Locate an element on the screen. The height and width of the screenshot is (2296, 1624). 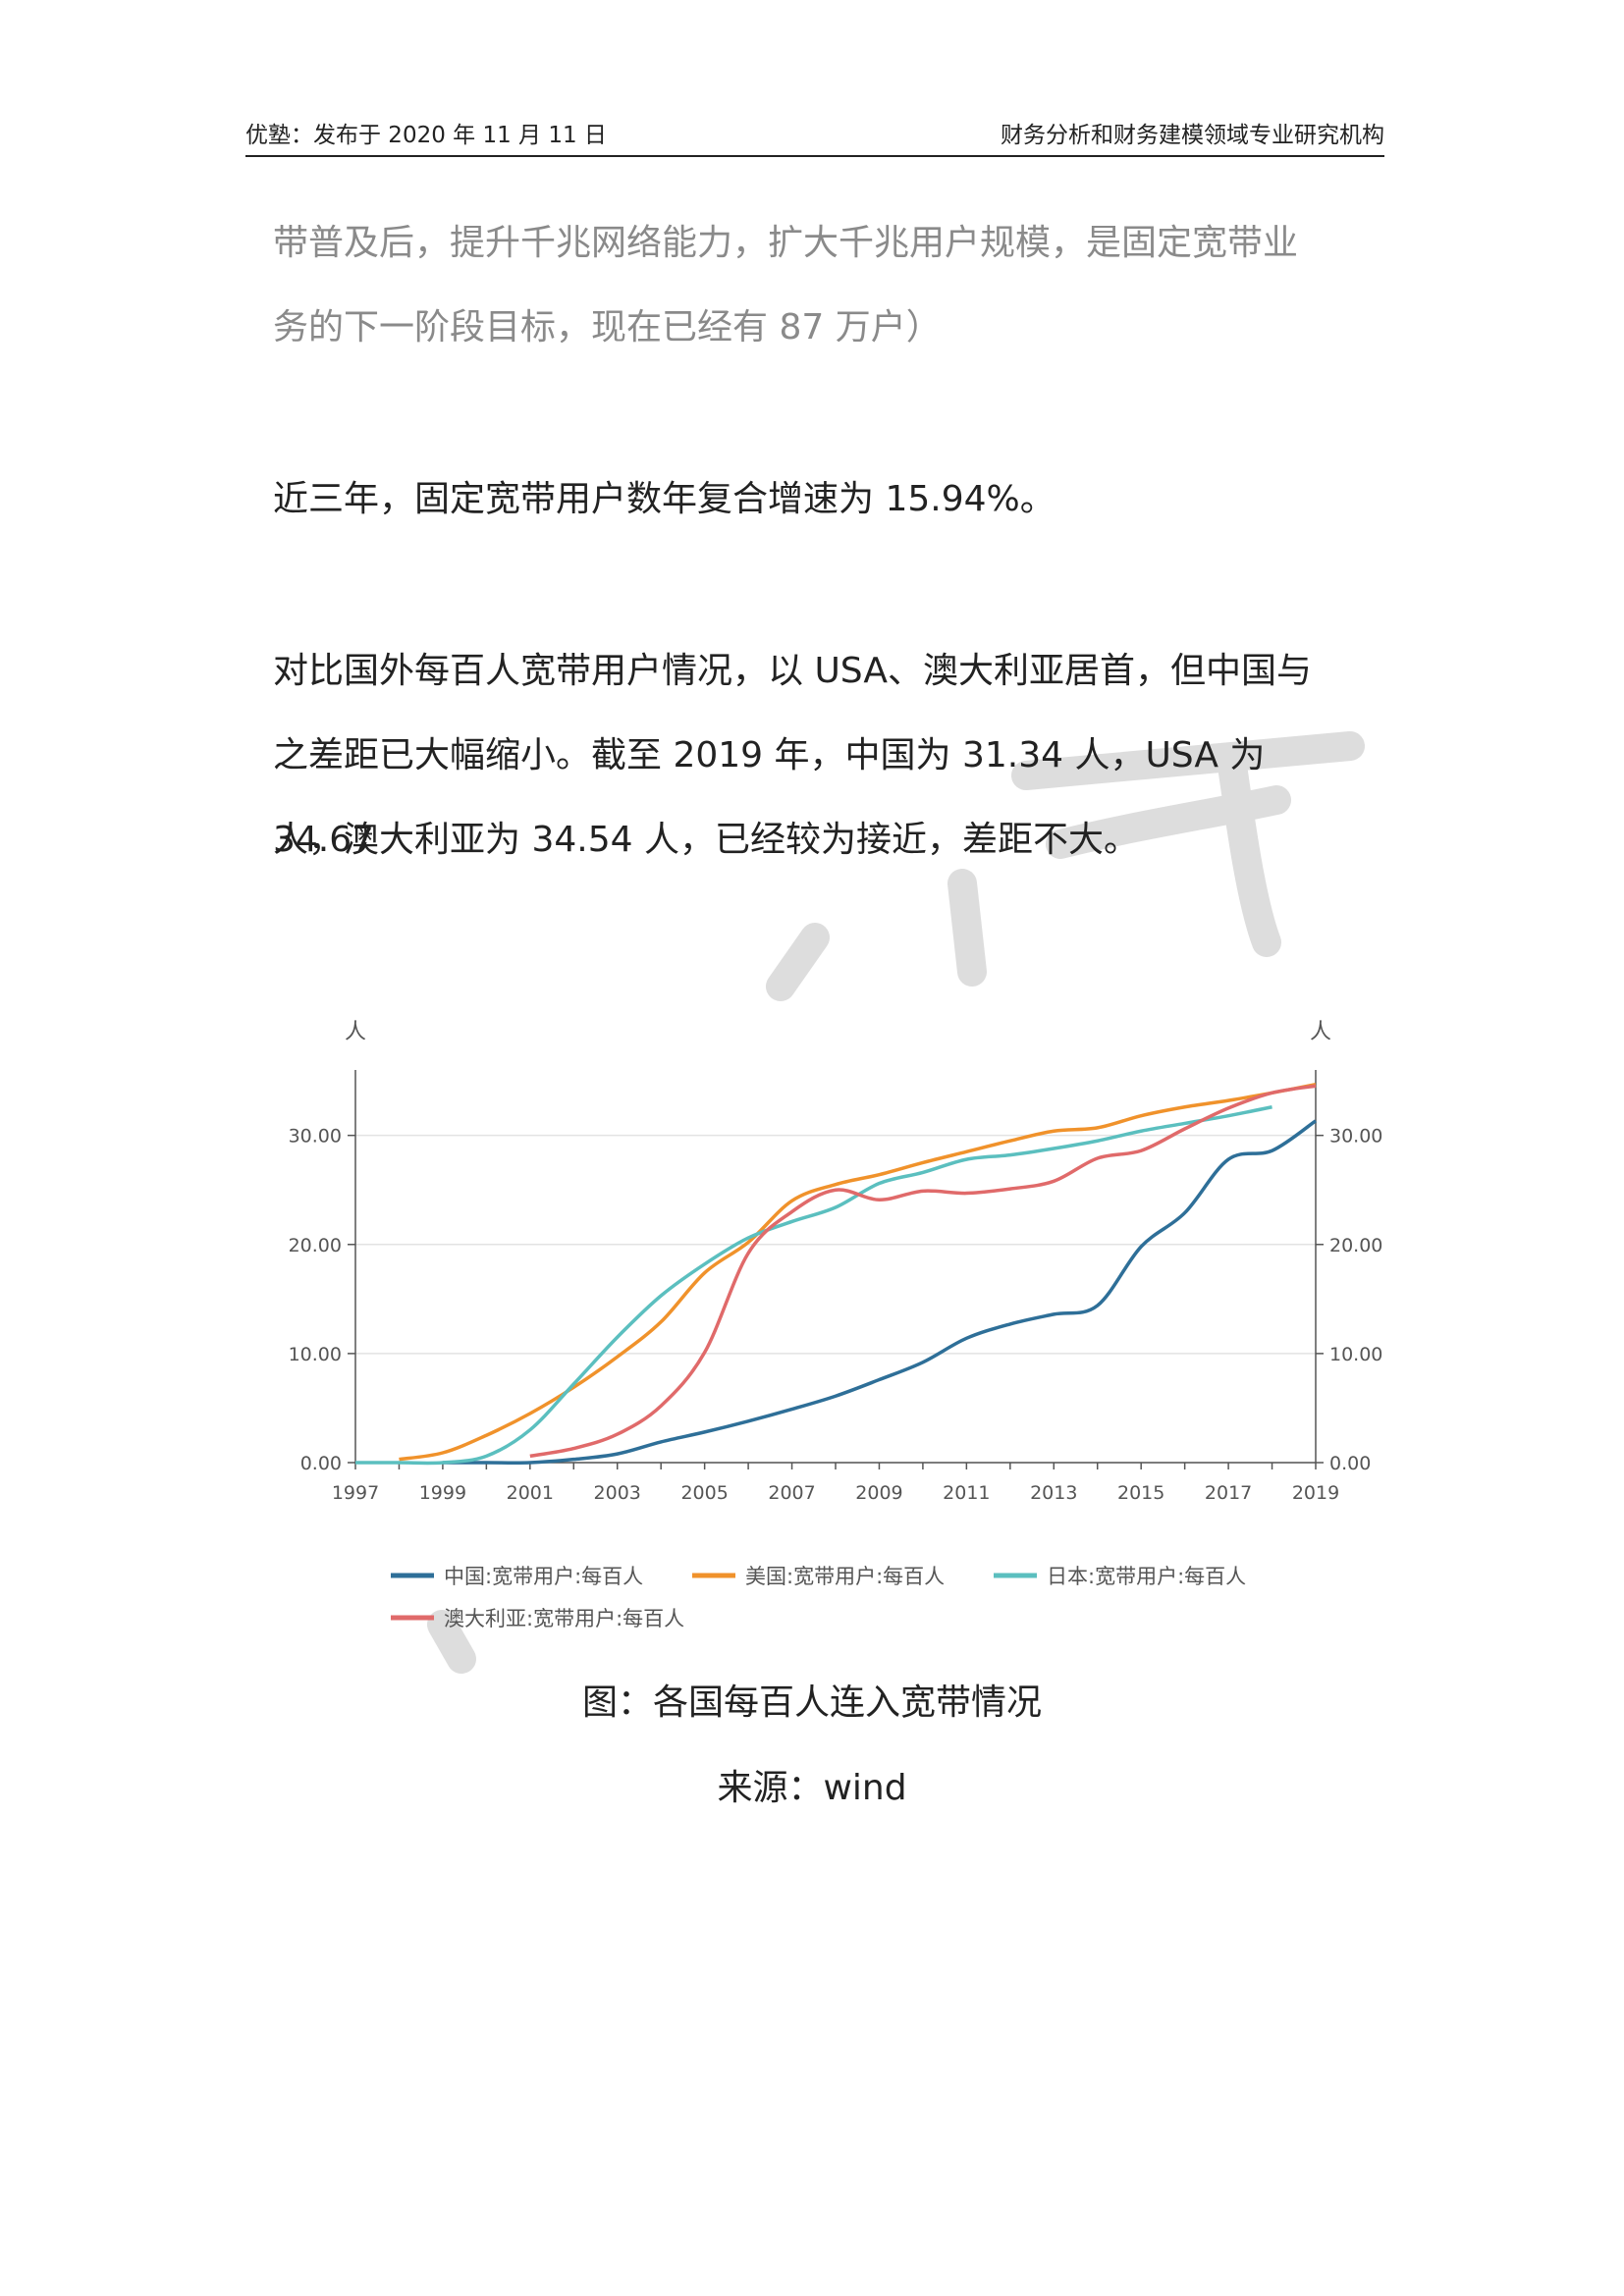
y-axis-unit-right: 人 is located at coordinates (1320, 1032).